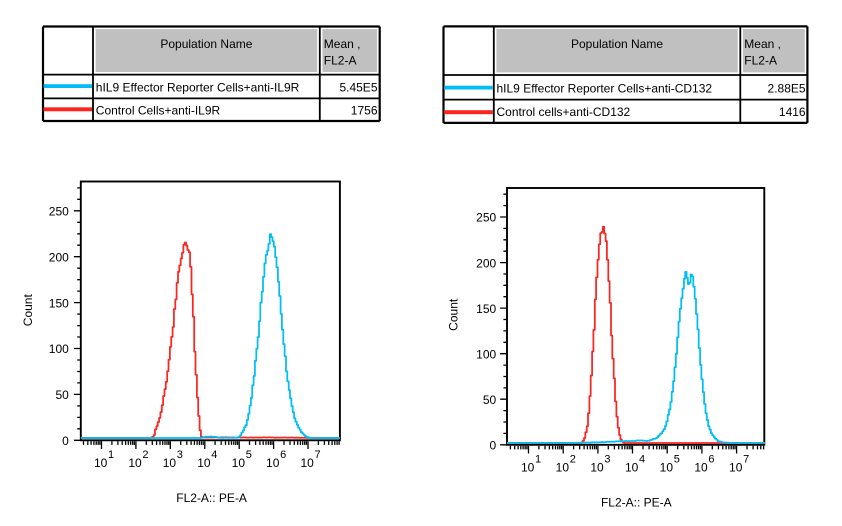  What do you see at coordinates (364, 111) in the screenshot?
I see `svg-text: 1756` at bounding box center [364, 111].